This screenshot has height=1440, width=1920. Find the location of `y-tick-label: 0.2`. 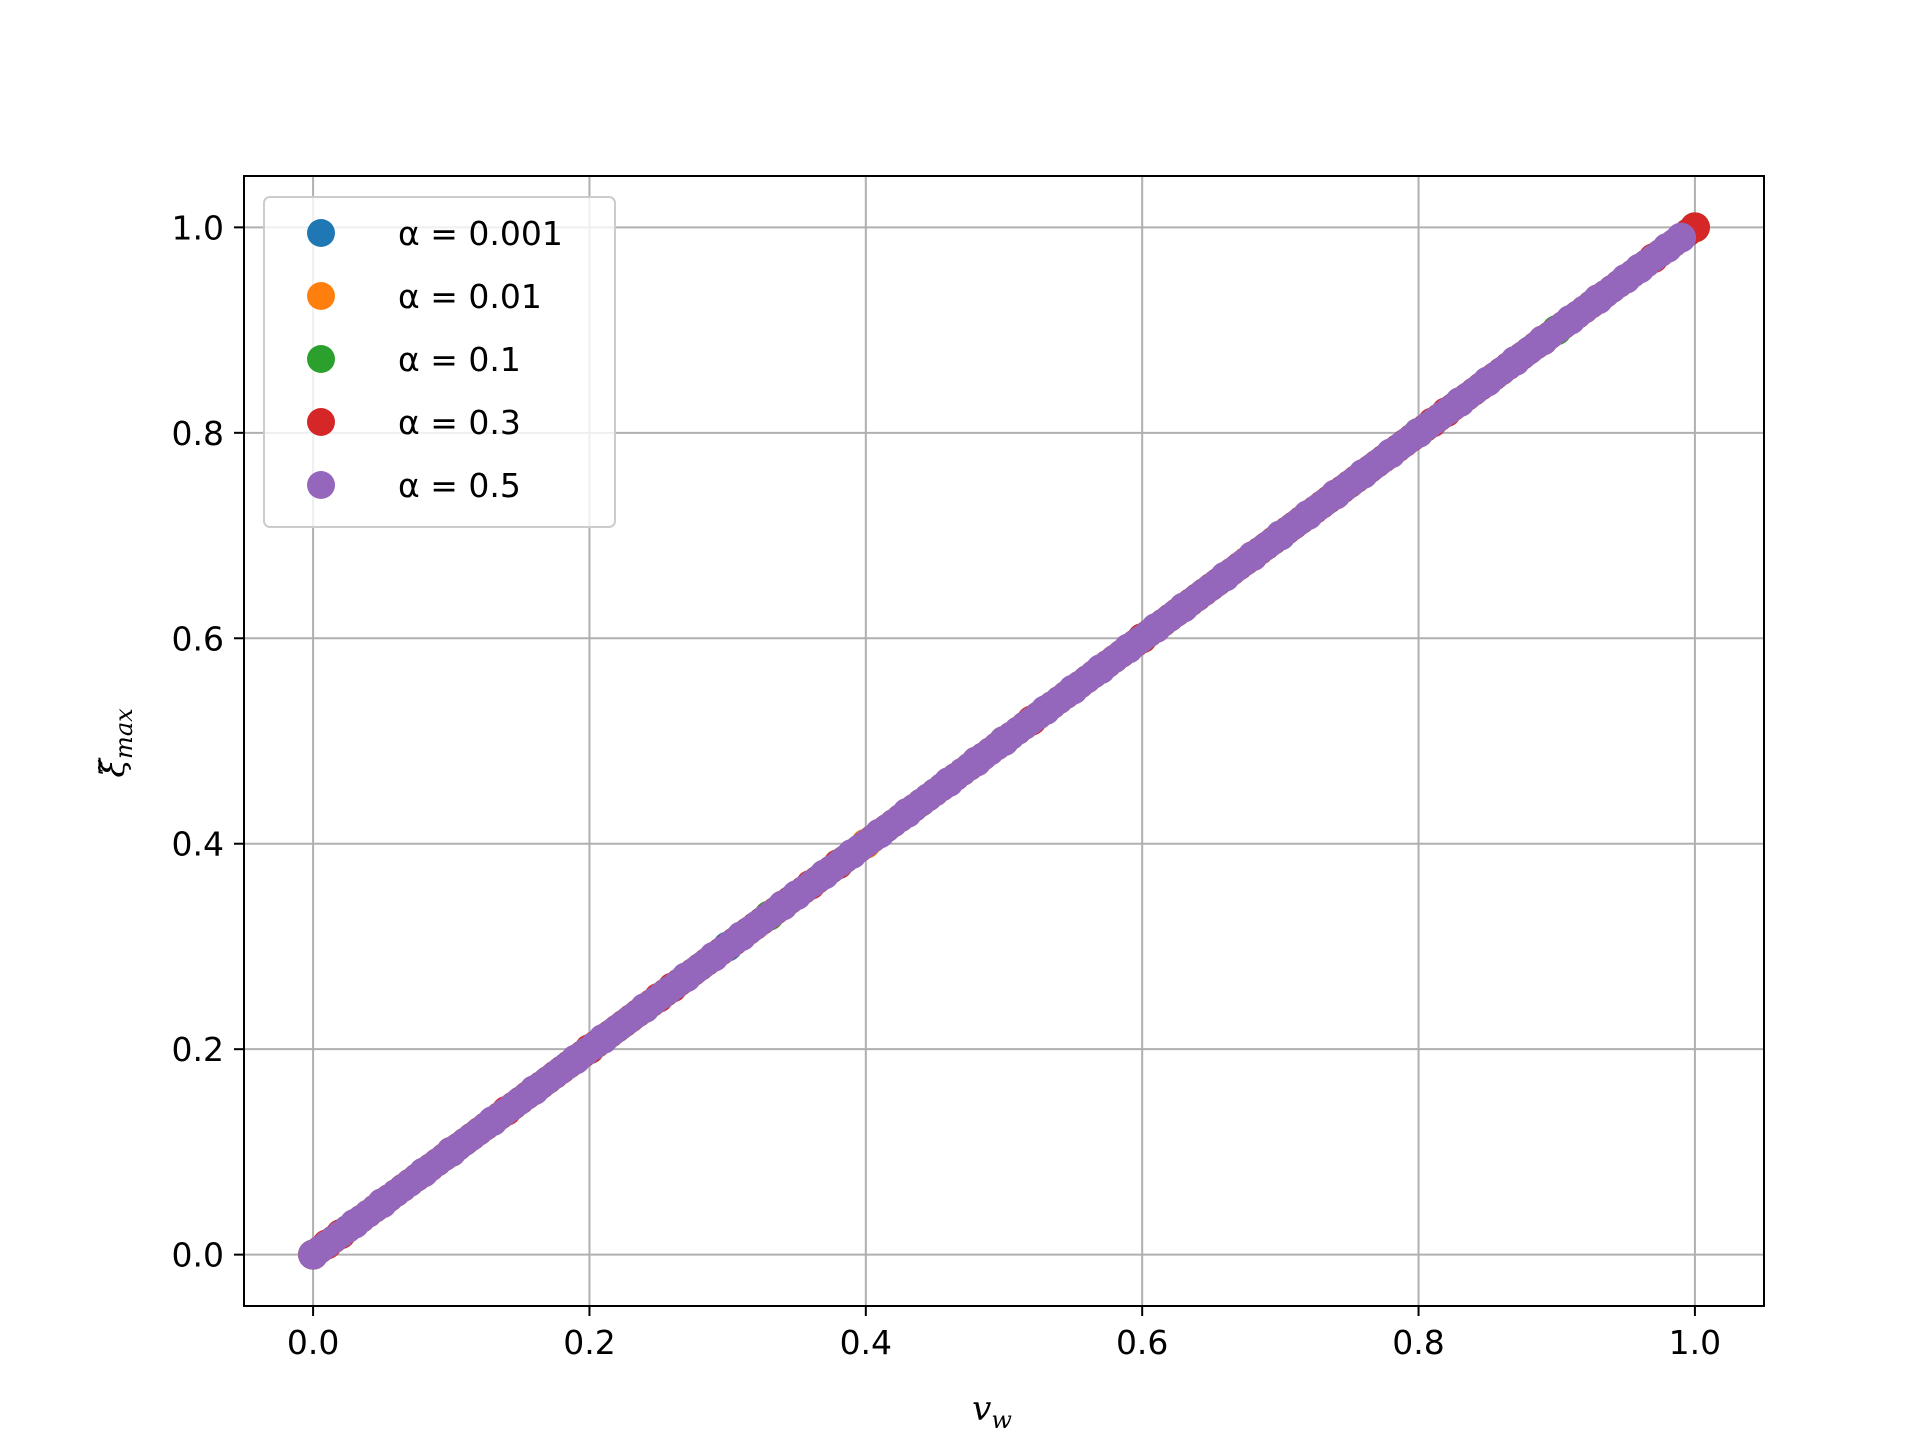

y-tick-label: 0.2 is located at coordinates (198, 1049).